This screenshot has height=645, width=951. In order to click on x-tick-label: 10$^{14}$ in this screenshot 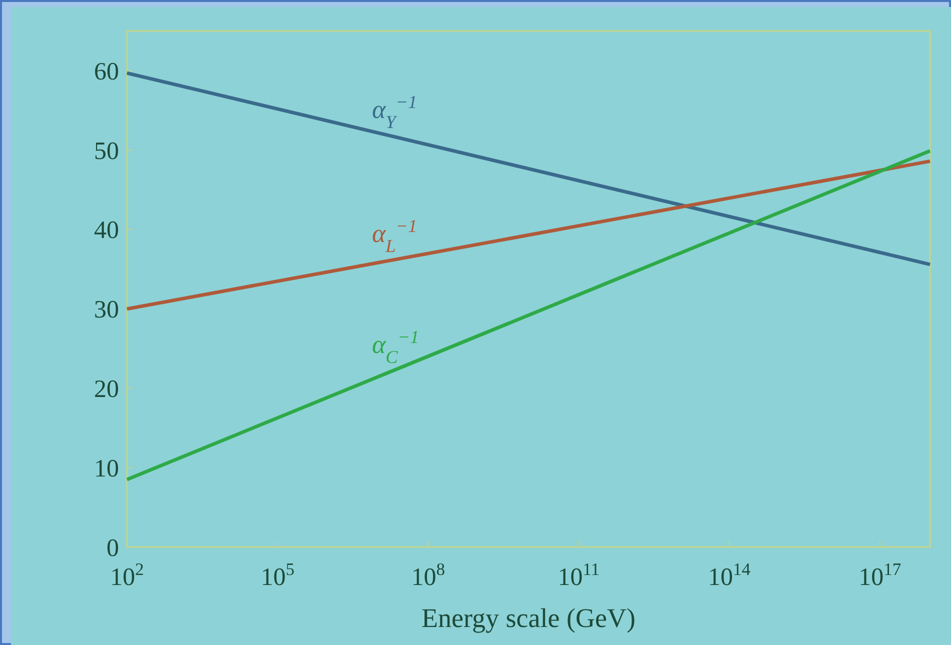, I will do `click(729, 575)`.